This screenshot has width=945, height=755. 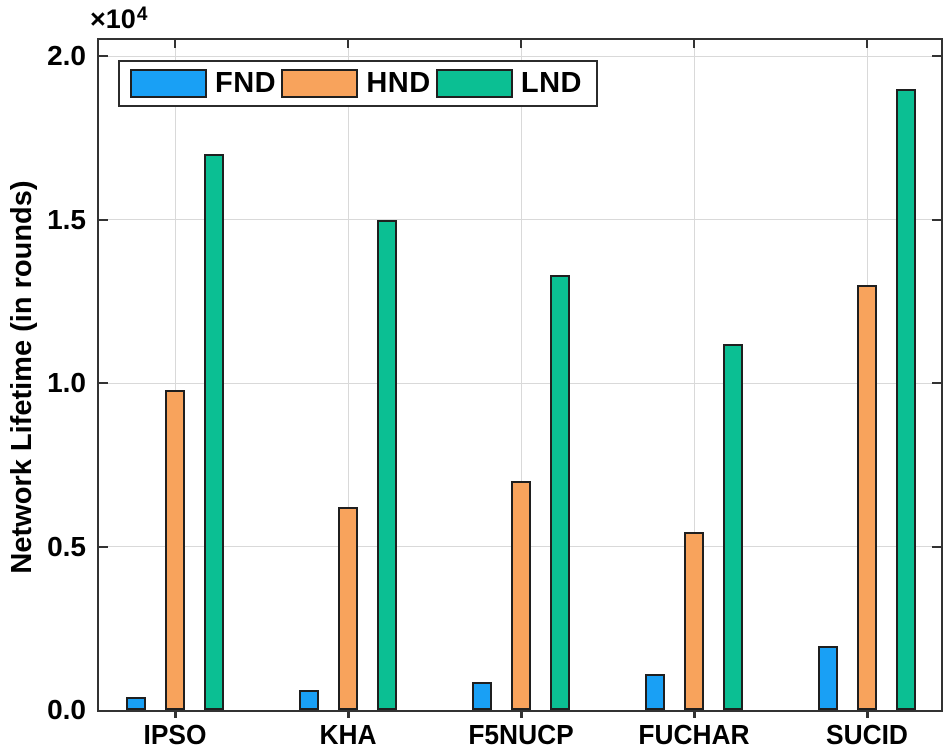 I want to click on bar-hnd-fuchar, so click(x=694, y=620).